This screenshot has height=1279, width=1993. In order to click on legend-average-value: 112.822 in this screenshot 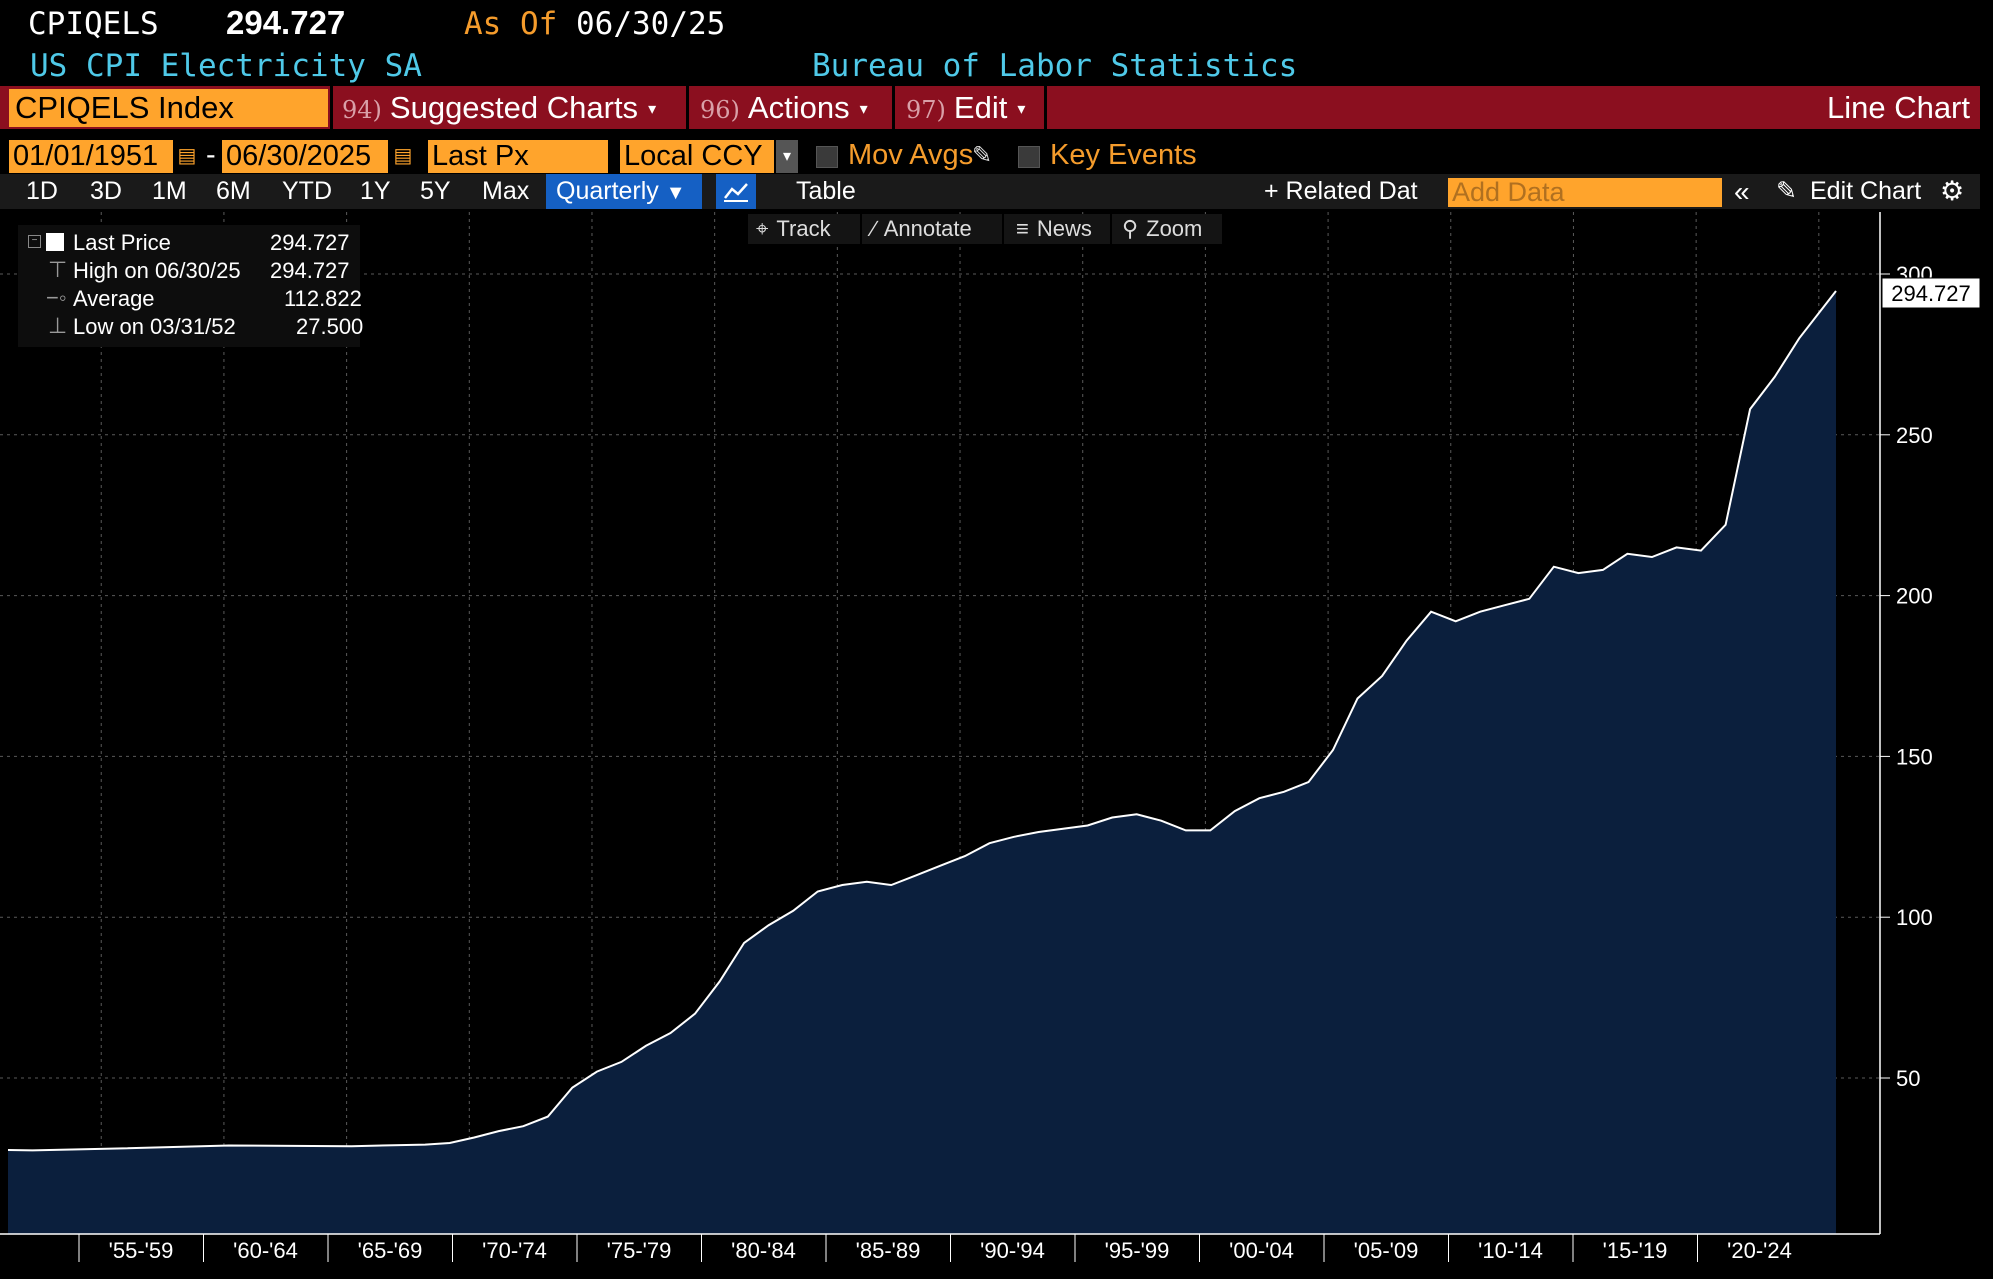, I will do `click(323, 298)`.